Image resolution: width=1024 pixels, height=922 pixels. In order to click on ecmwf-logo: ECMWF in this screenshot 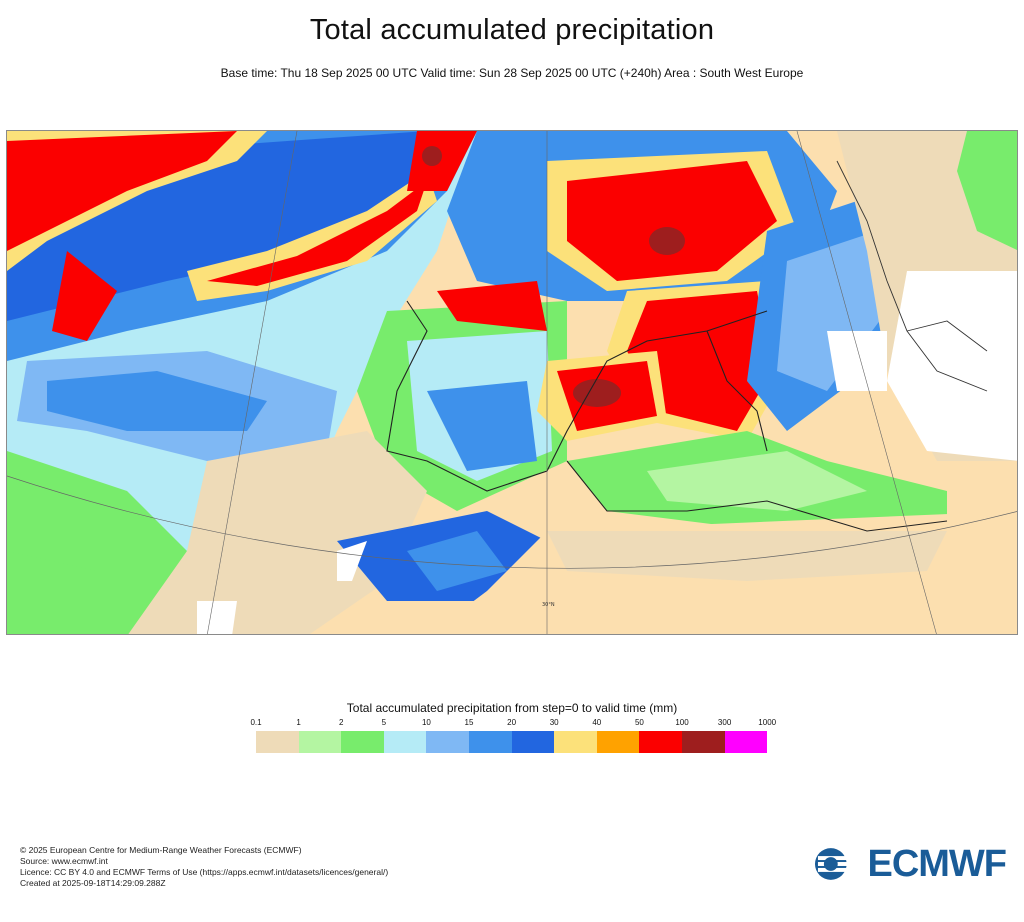, I will do `click(910, 864)`.